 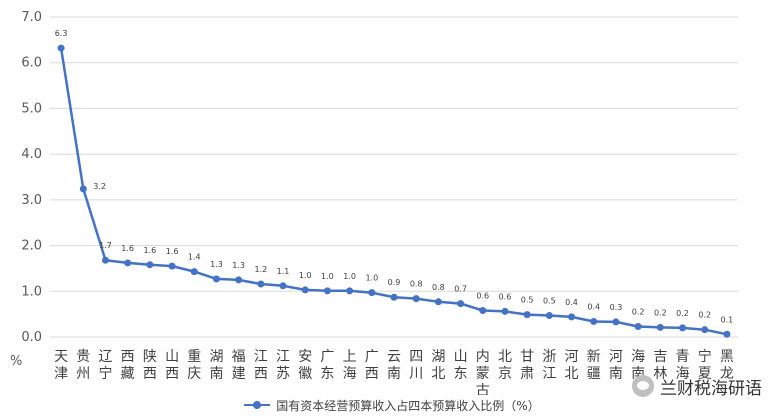 I want to click on wechat-logo-icon, so click(x=643, y=386).